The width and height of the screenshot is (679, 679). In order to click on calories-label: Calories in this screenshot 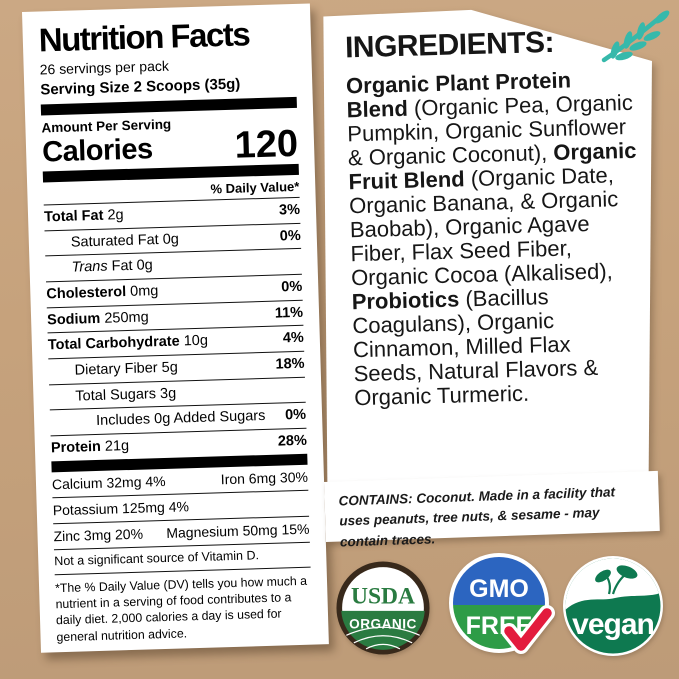, I will do `click(97, 151)`.